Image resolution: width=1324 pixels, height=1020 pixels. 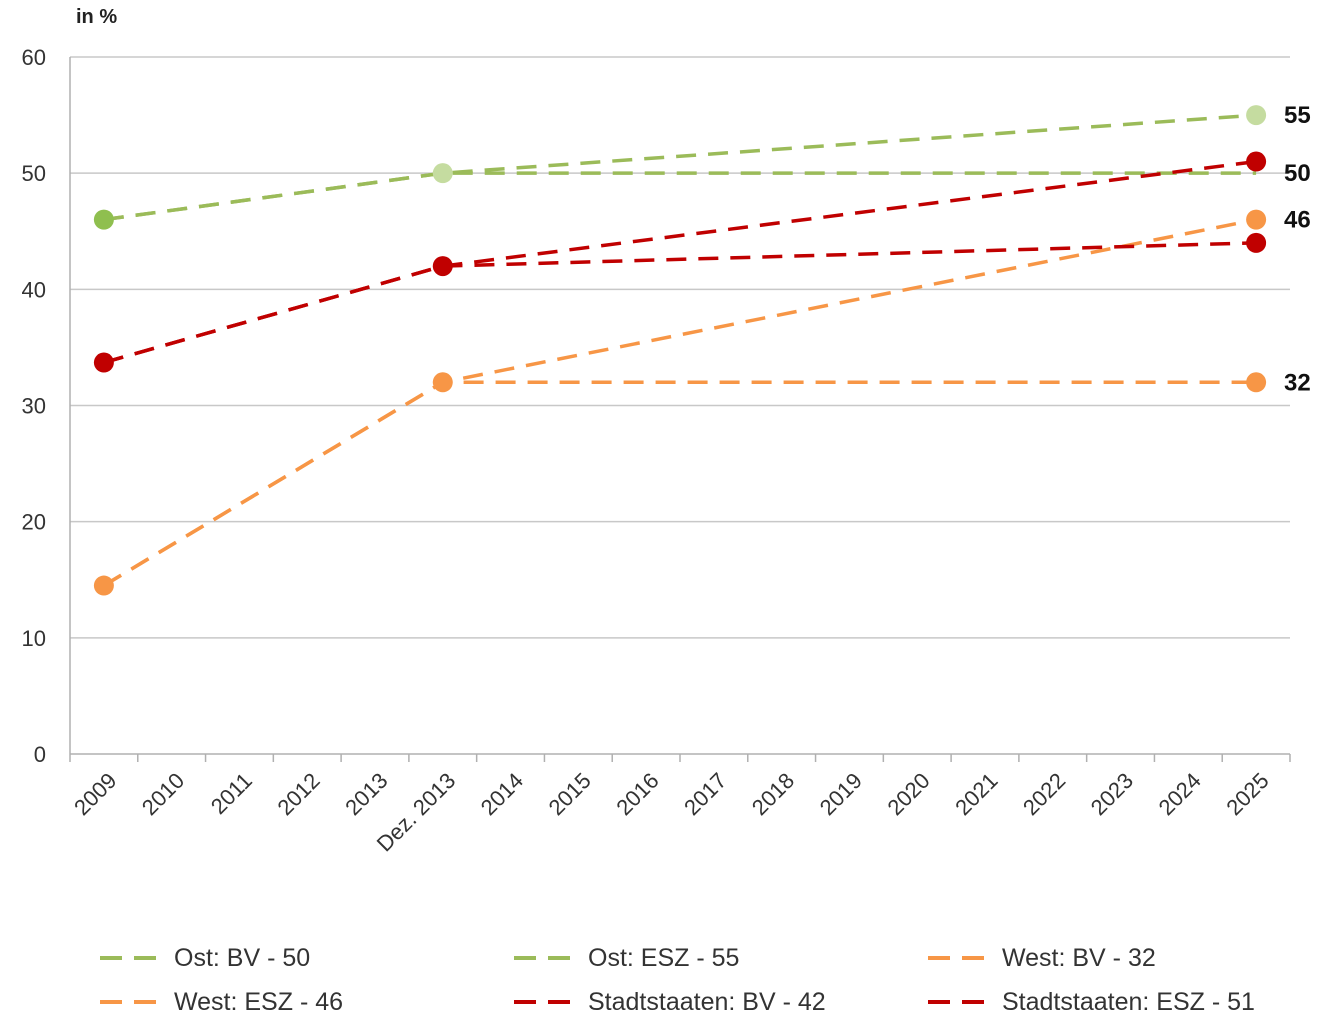 I want to click on y-tick-label-20: 20, so click(x=34, y=522).